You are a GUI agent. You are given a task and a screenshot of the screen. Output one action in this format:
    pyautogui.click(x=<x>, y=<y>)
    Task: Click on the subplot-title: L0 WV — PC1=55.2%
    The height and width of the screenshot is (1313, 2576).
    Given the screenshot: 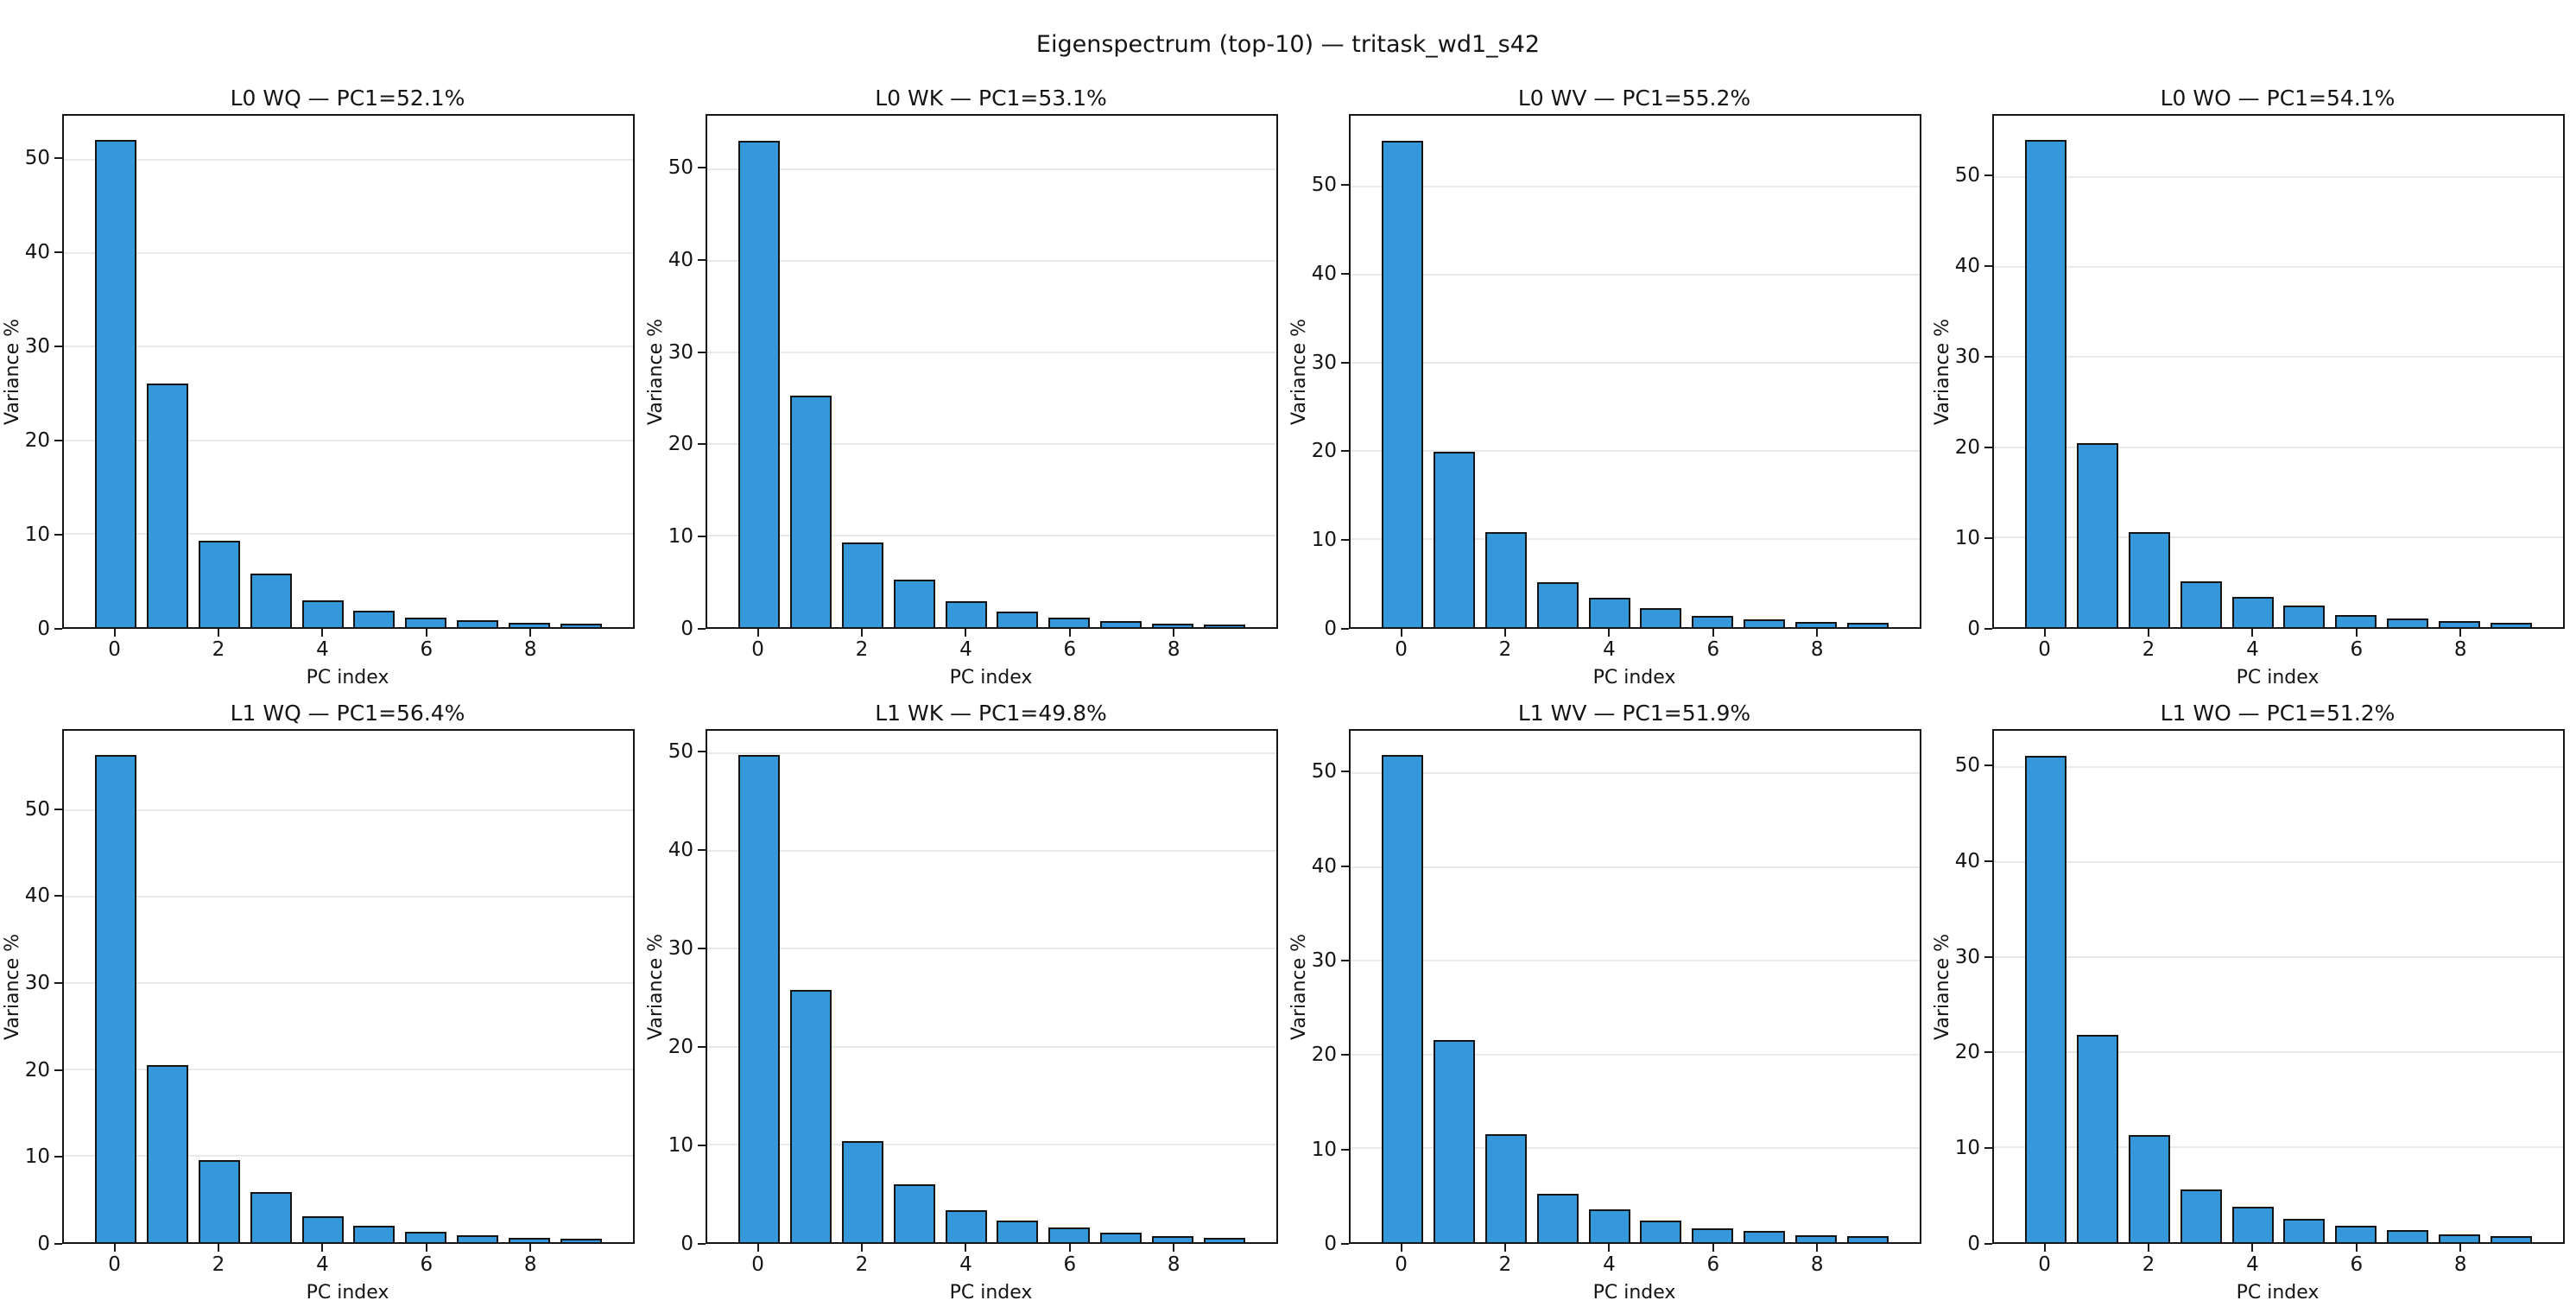 What is the action you would take?
    pyautogui.click(x=1634, y=98)
    